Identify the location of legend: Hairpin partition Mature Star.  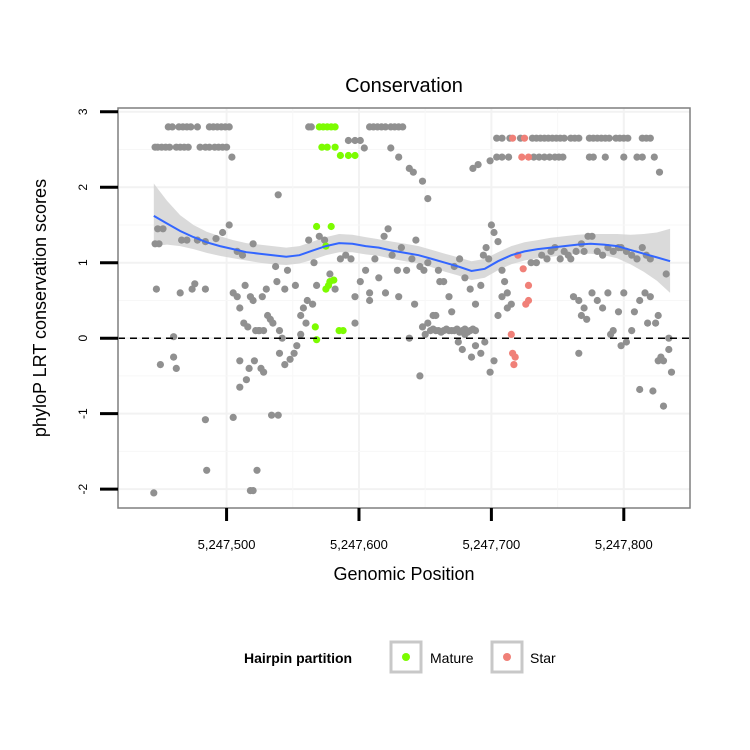
(400, 657).